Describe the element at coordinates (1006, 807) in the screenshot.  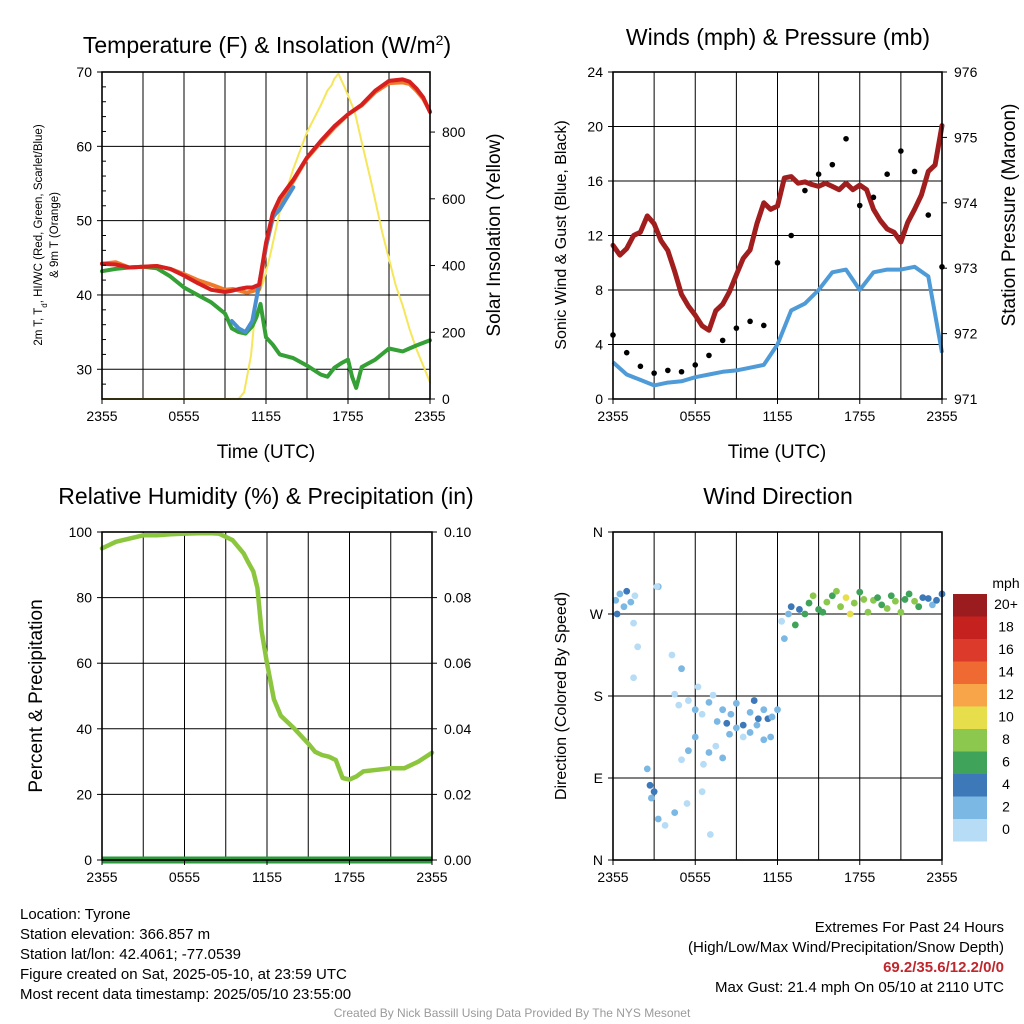
I see `colorbar-label: 2` at that location.